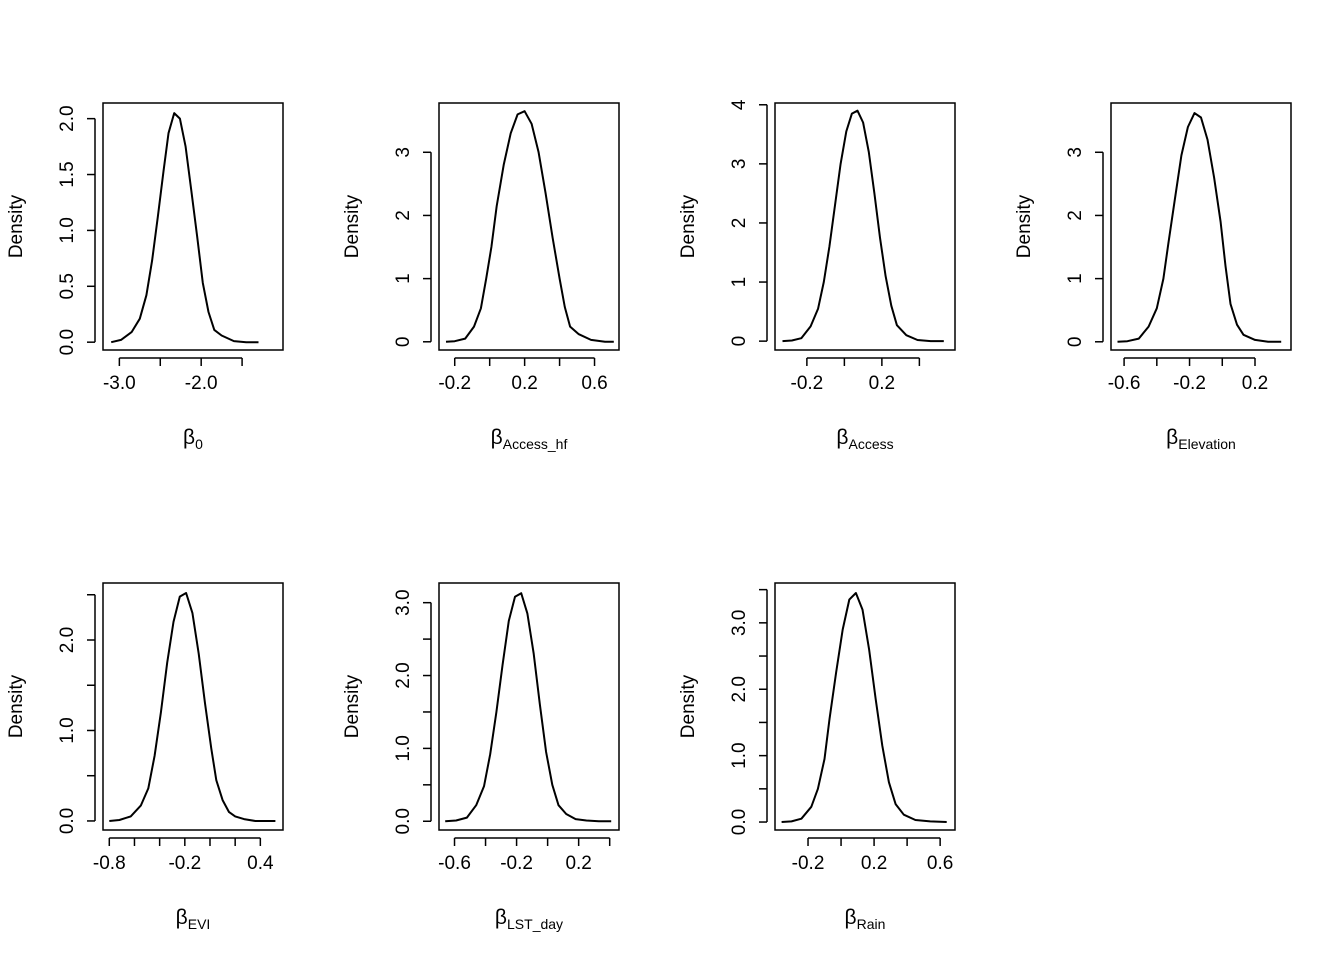 Image resolution: width=1344 pixels, height=960 pixels. What do you see at coordinates (76, 714) in the screenshot?
I see `y-axis: 0.0 1.0 2.0` at bounding box center [76, 714].